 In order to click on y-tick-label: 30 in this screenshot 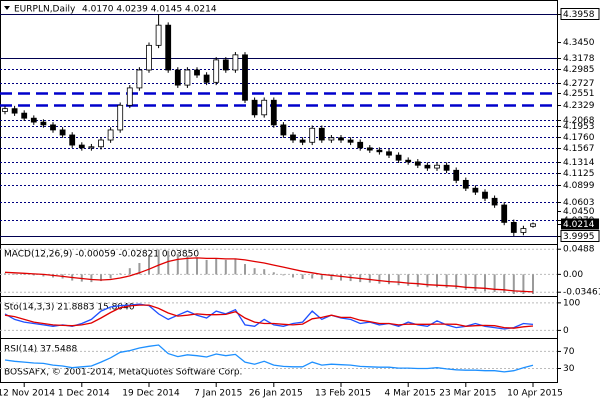, I will do `click(569, 369)`.